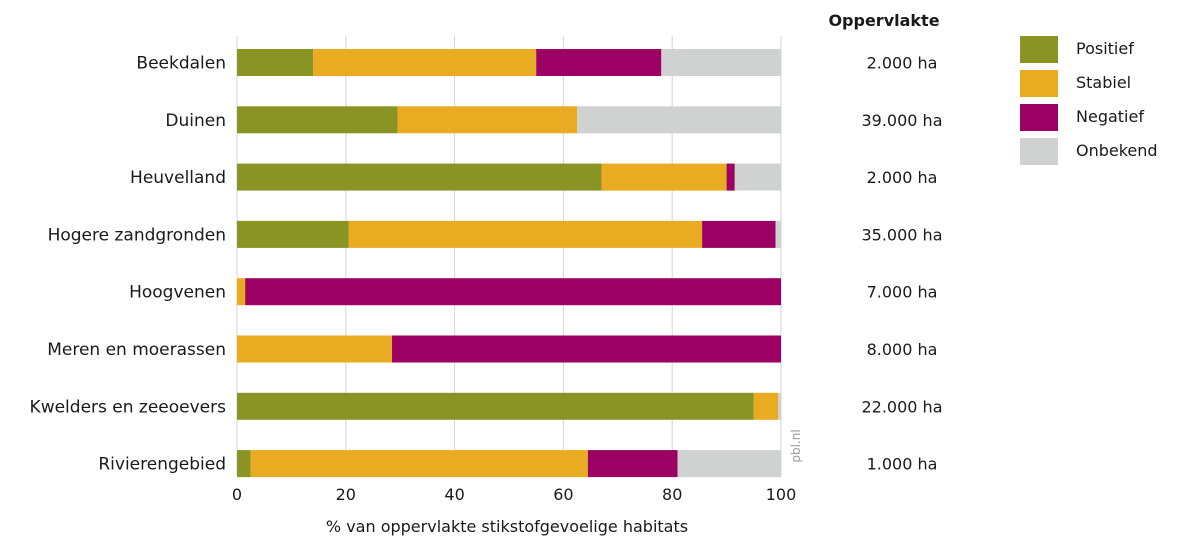  What do you see at coordinates (237, 494) in the screenshot?
I see `x-tick-label: 0` at bounding box center [237, 494].